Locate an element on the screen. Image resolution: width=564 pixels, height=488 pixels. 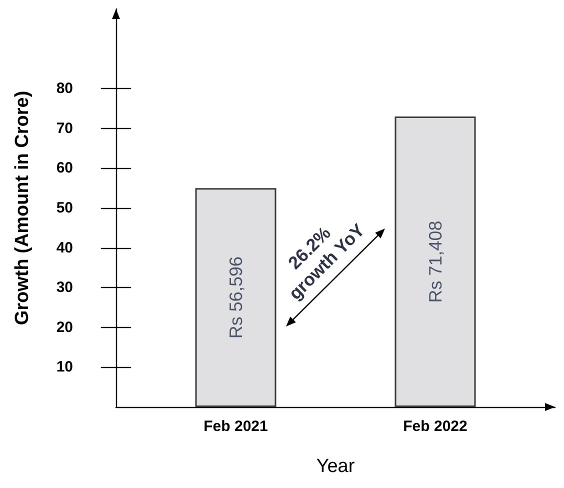
y-tick-label: 40 is located at coordinates (64, 247).